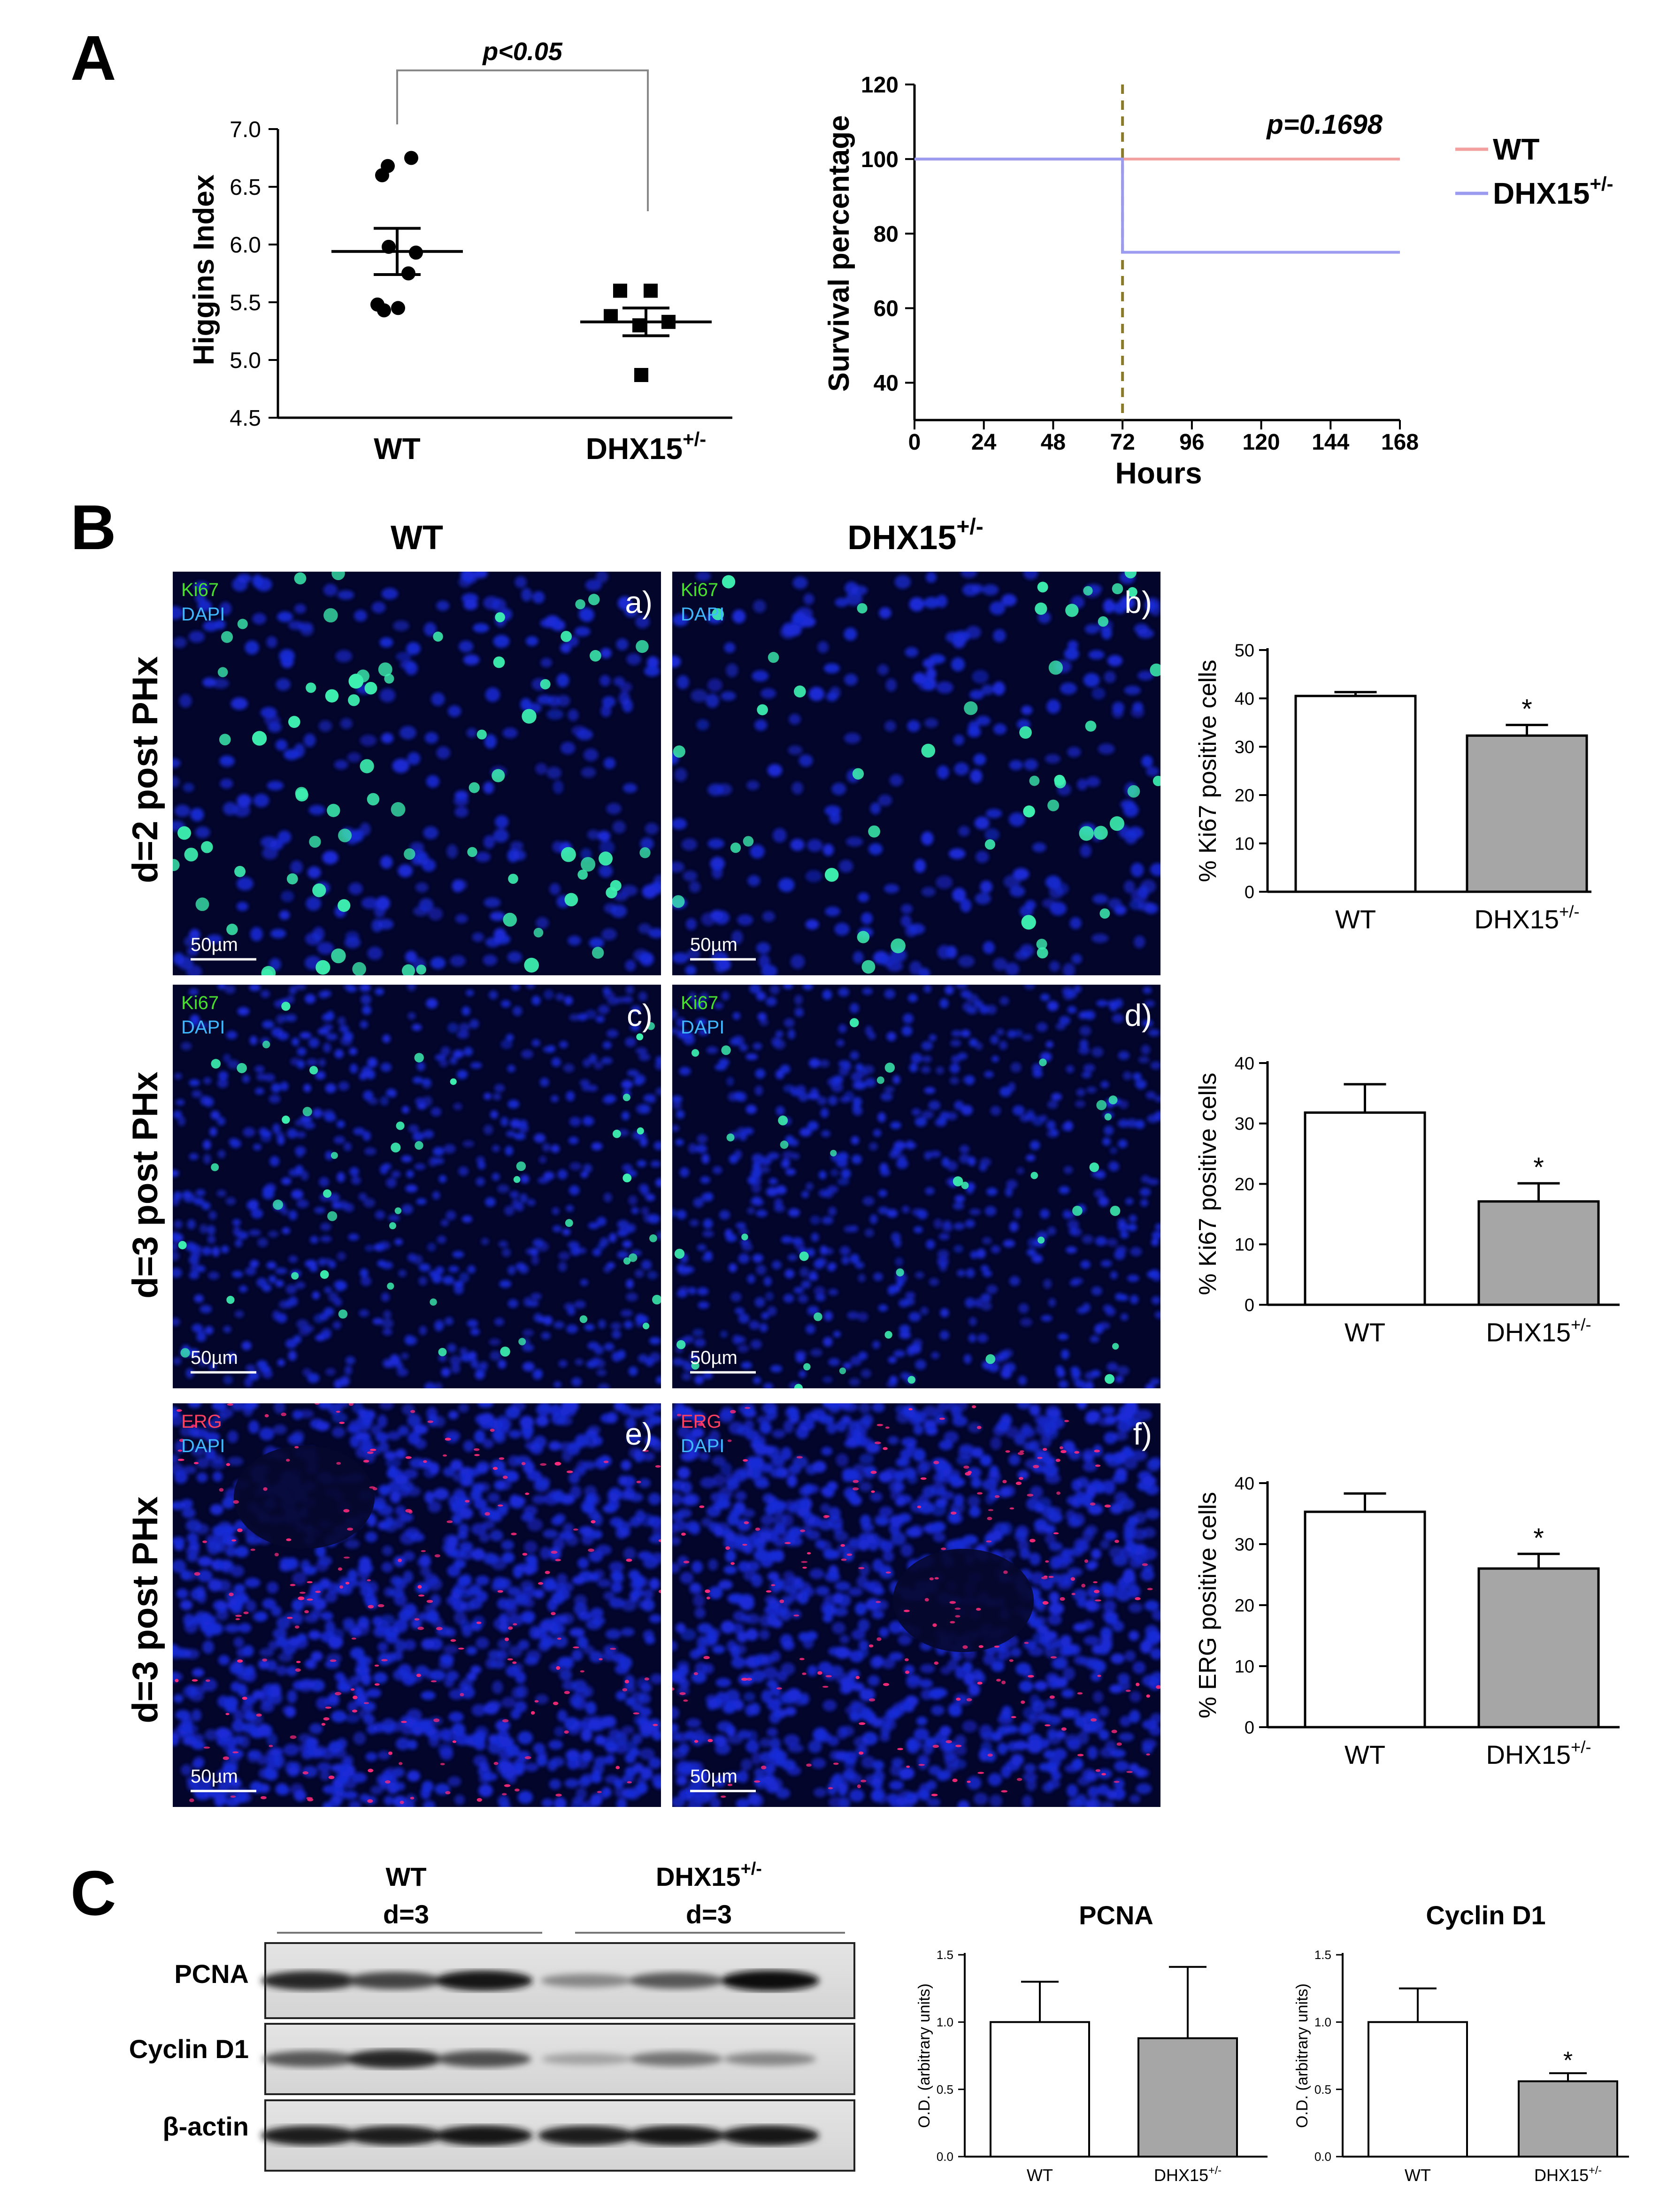  What do you see at coordinates (1526, 918) in the screenshot?
I see `x-label-dhx: DHX15+/-` at bounding box center [1526, 918].